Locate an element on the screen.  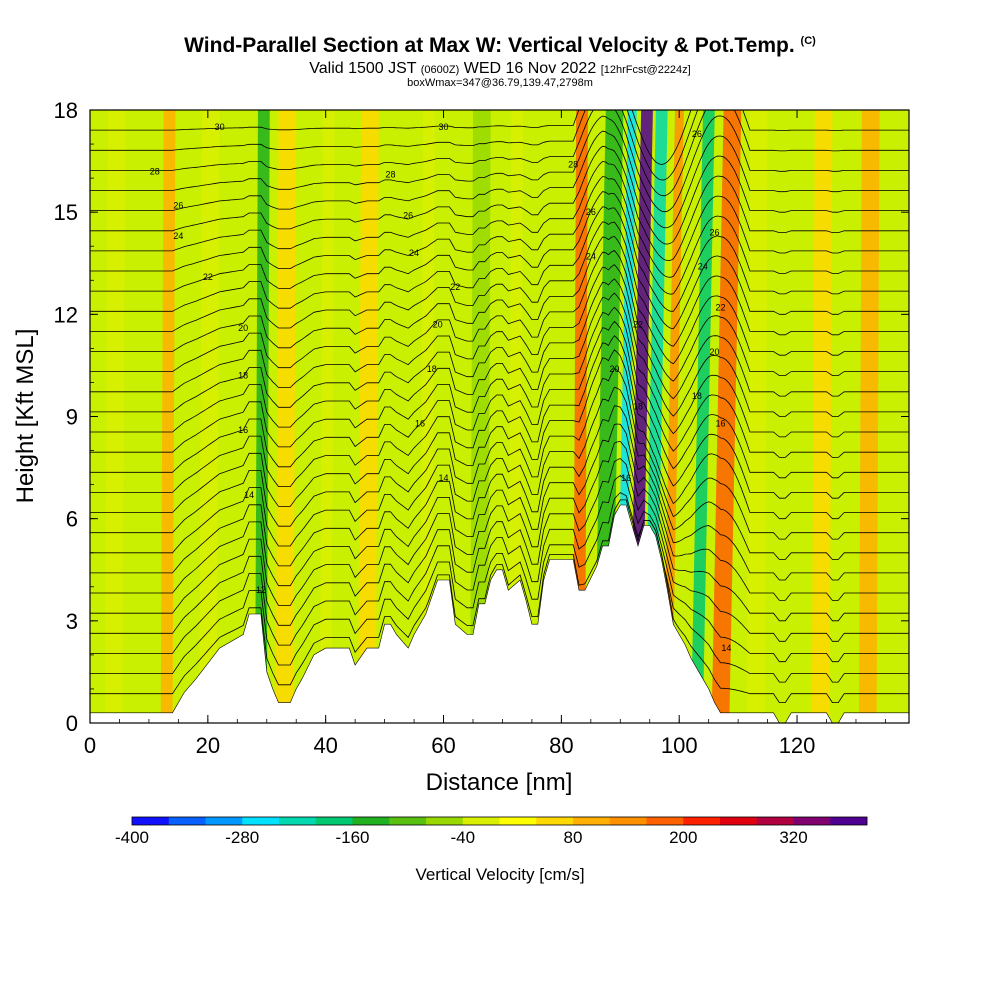
y-axis-label: Height [Kft MSL] is located at coordinates (25, 416).